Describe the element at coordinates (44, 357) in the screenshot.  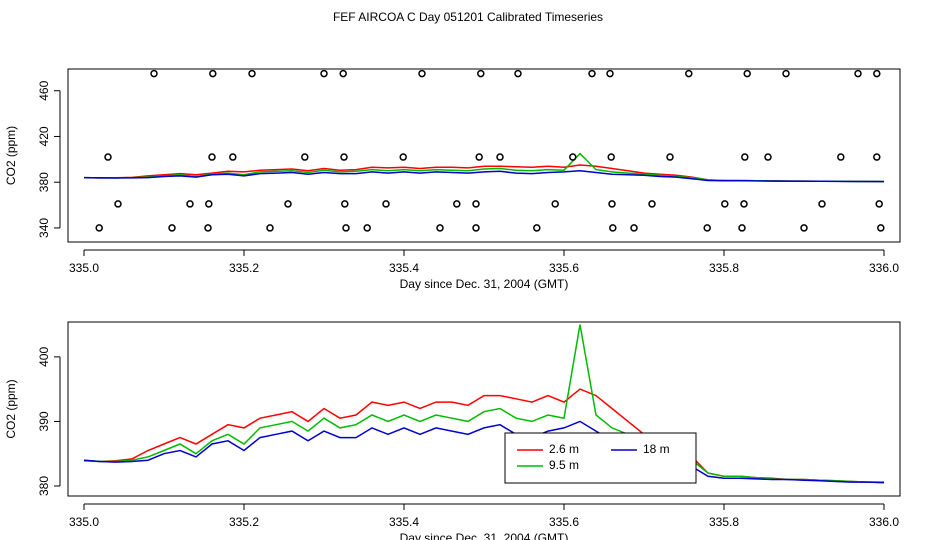
I see `y-tick-label: 400` at that location.